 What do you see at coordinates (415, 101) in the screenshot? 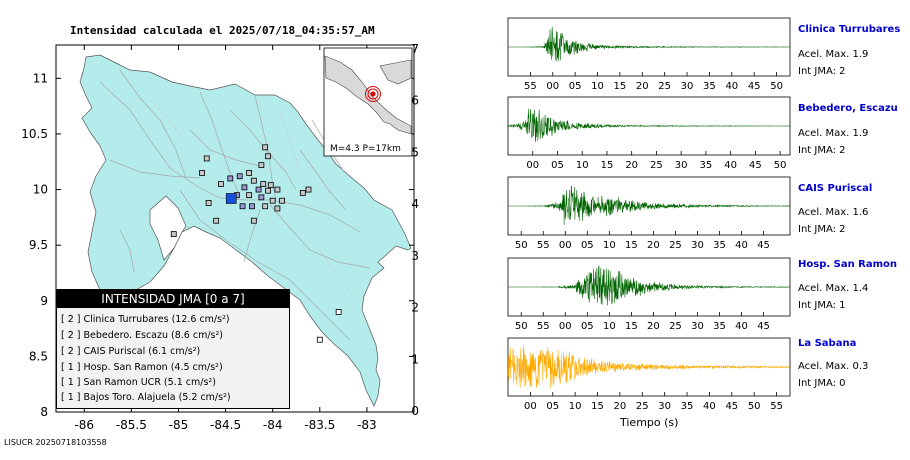
I see `colorbar-tick-label: 6` at bounding box center [415, 101].